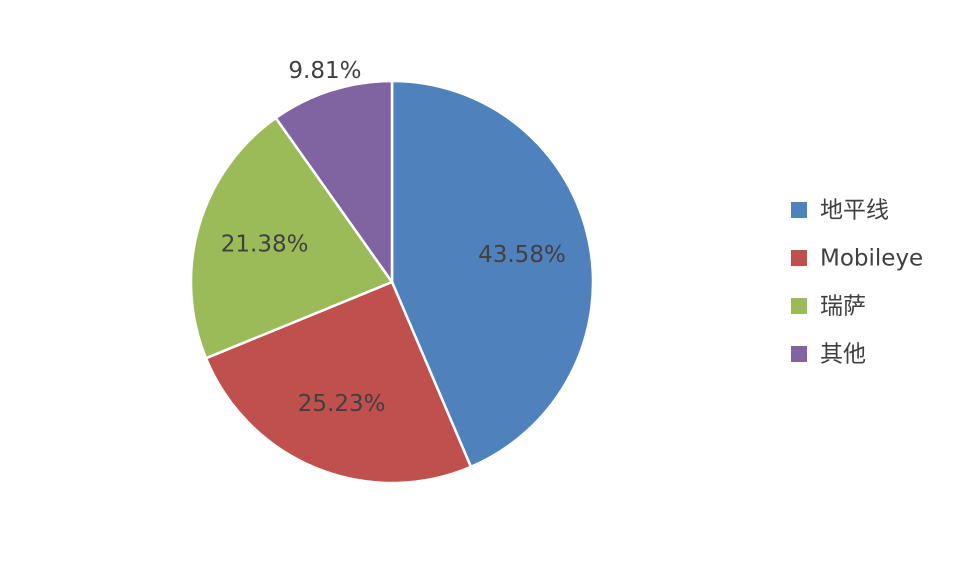 This screenshot has width=980, height=562. I want to click on legend-label: Mobileye, so click(871, 259).